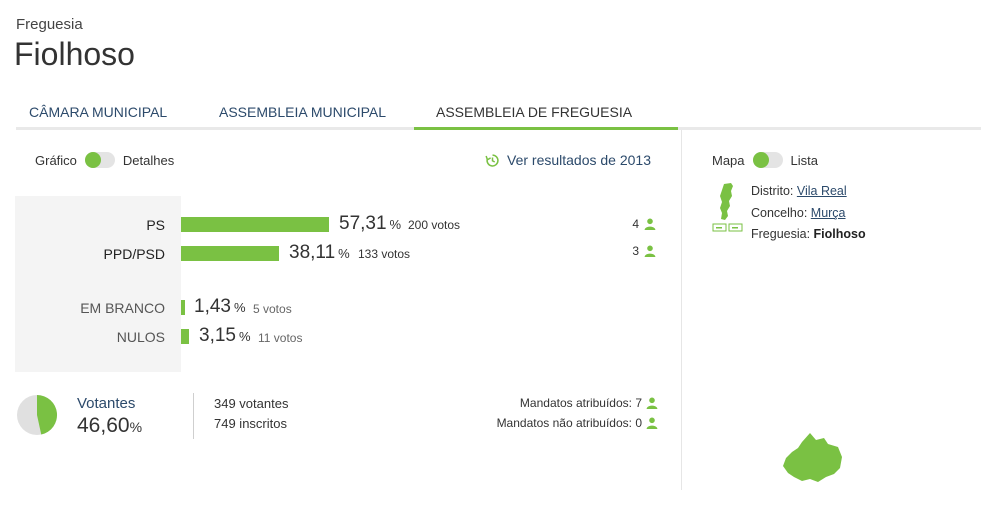  Describe the element at coordinates (140, 337) in the screenshot. I see `null-votes-label: NULOS` at that location.